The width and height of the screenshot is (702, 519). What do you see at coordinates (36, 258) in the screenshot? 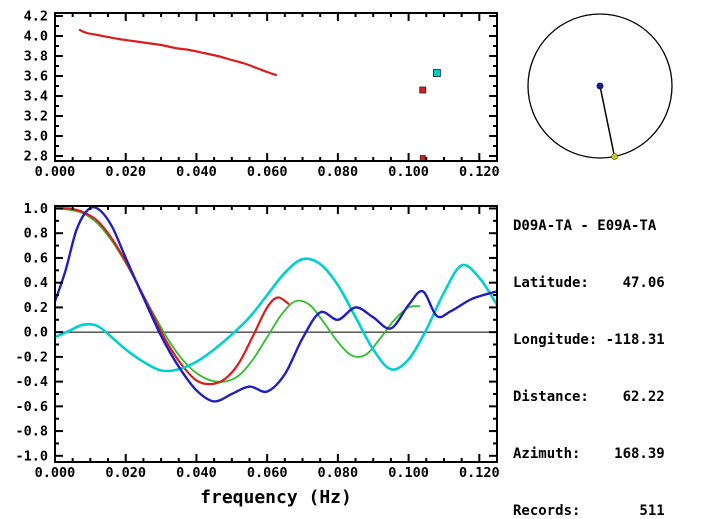
I see `y-tick-label: 0.6` at bounding box center [36, 258].